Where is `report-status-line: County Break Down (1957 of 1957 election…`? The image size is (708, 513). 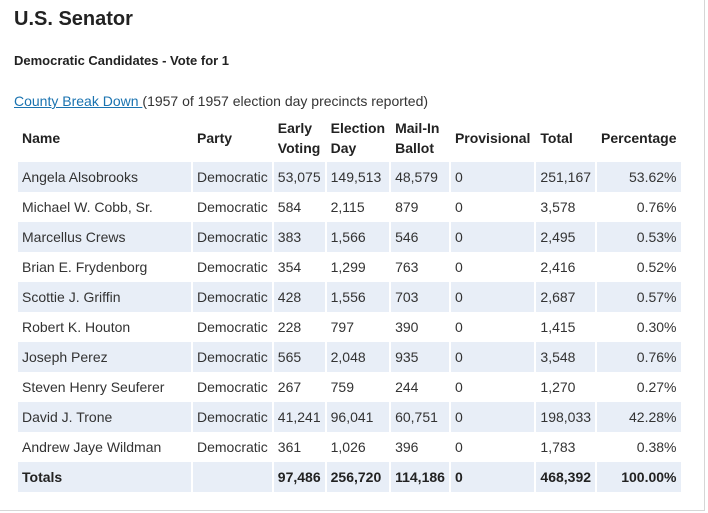
report-status-line: County Break Down (1957 of 1957 election… is located at coordinates (221, 101).